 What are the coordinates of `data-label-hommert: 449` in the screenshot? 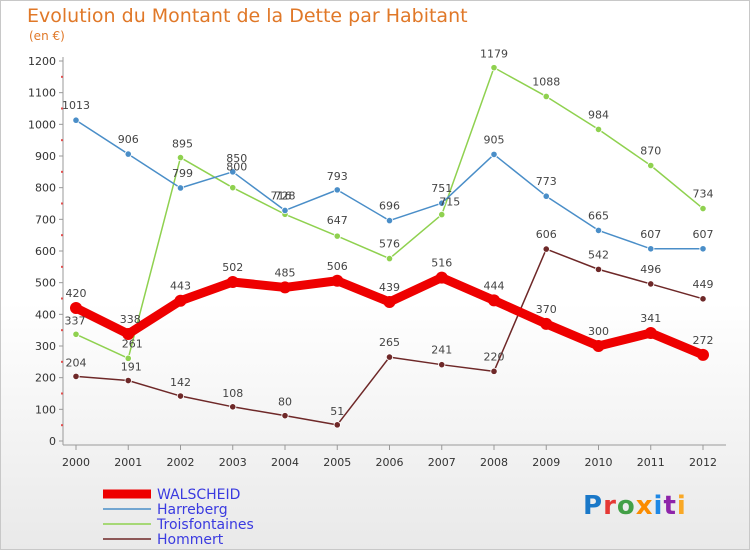 It's located at (703, 284).